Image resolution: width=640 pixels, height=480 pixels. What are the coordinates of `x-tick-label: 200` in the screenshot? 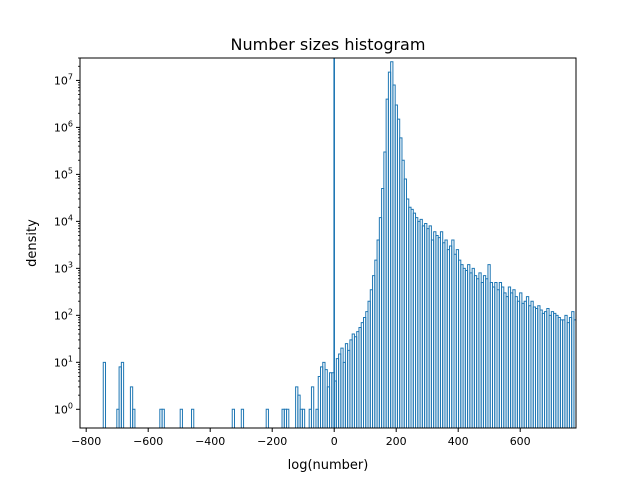 It's located at (396, 441).